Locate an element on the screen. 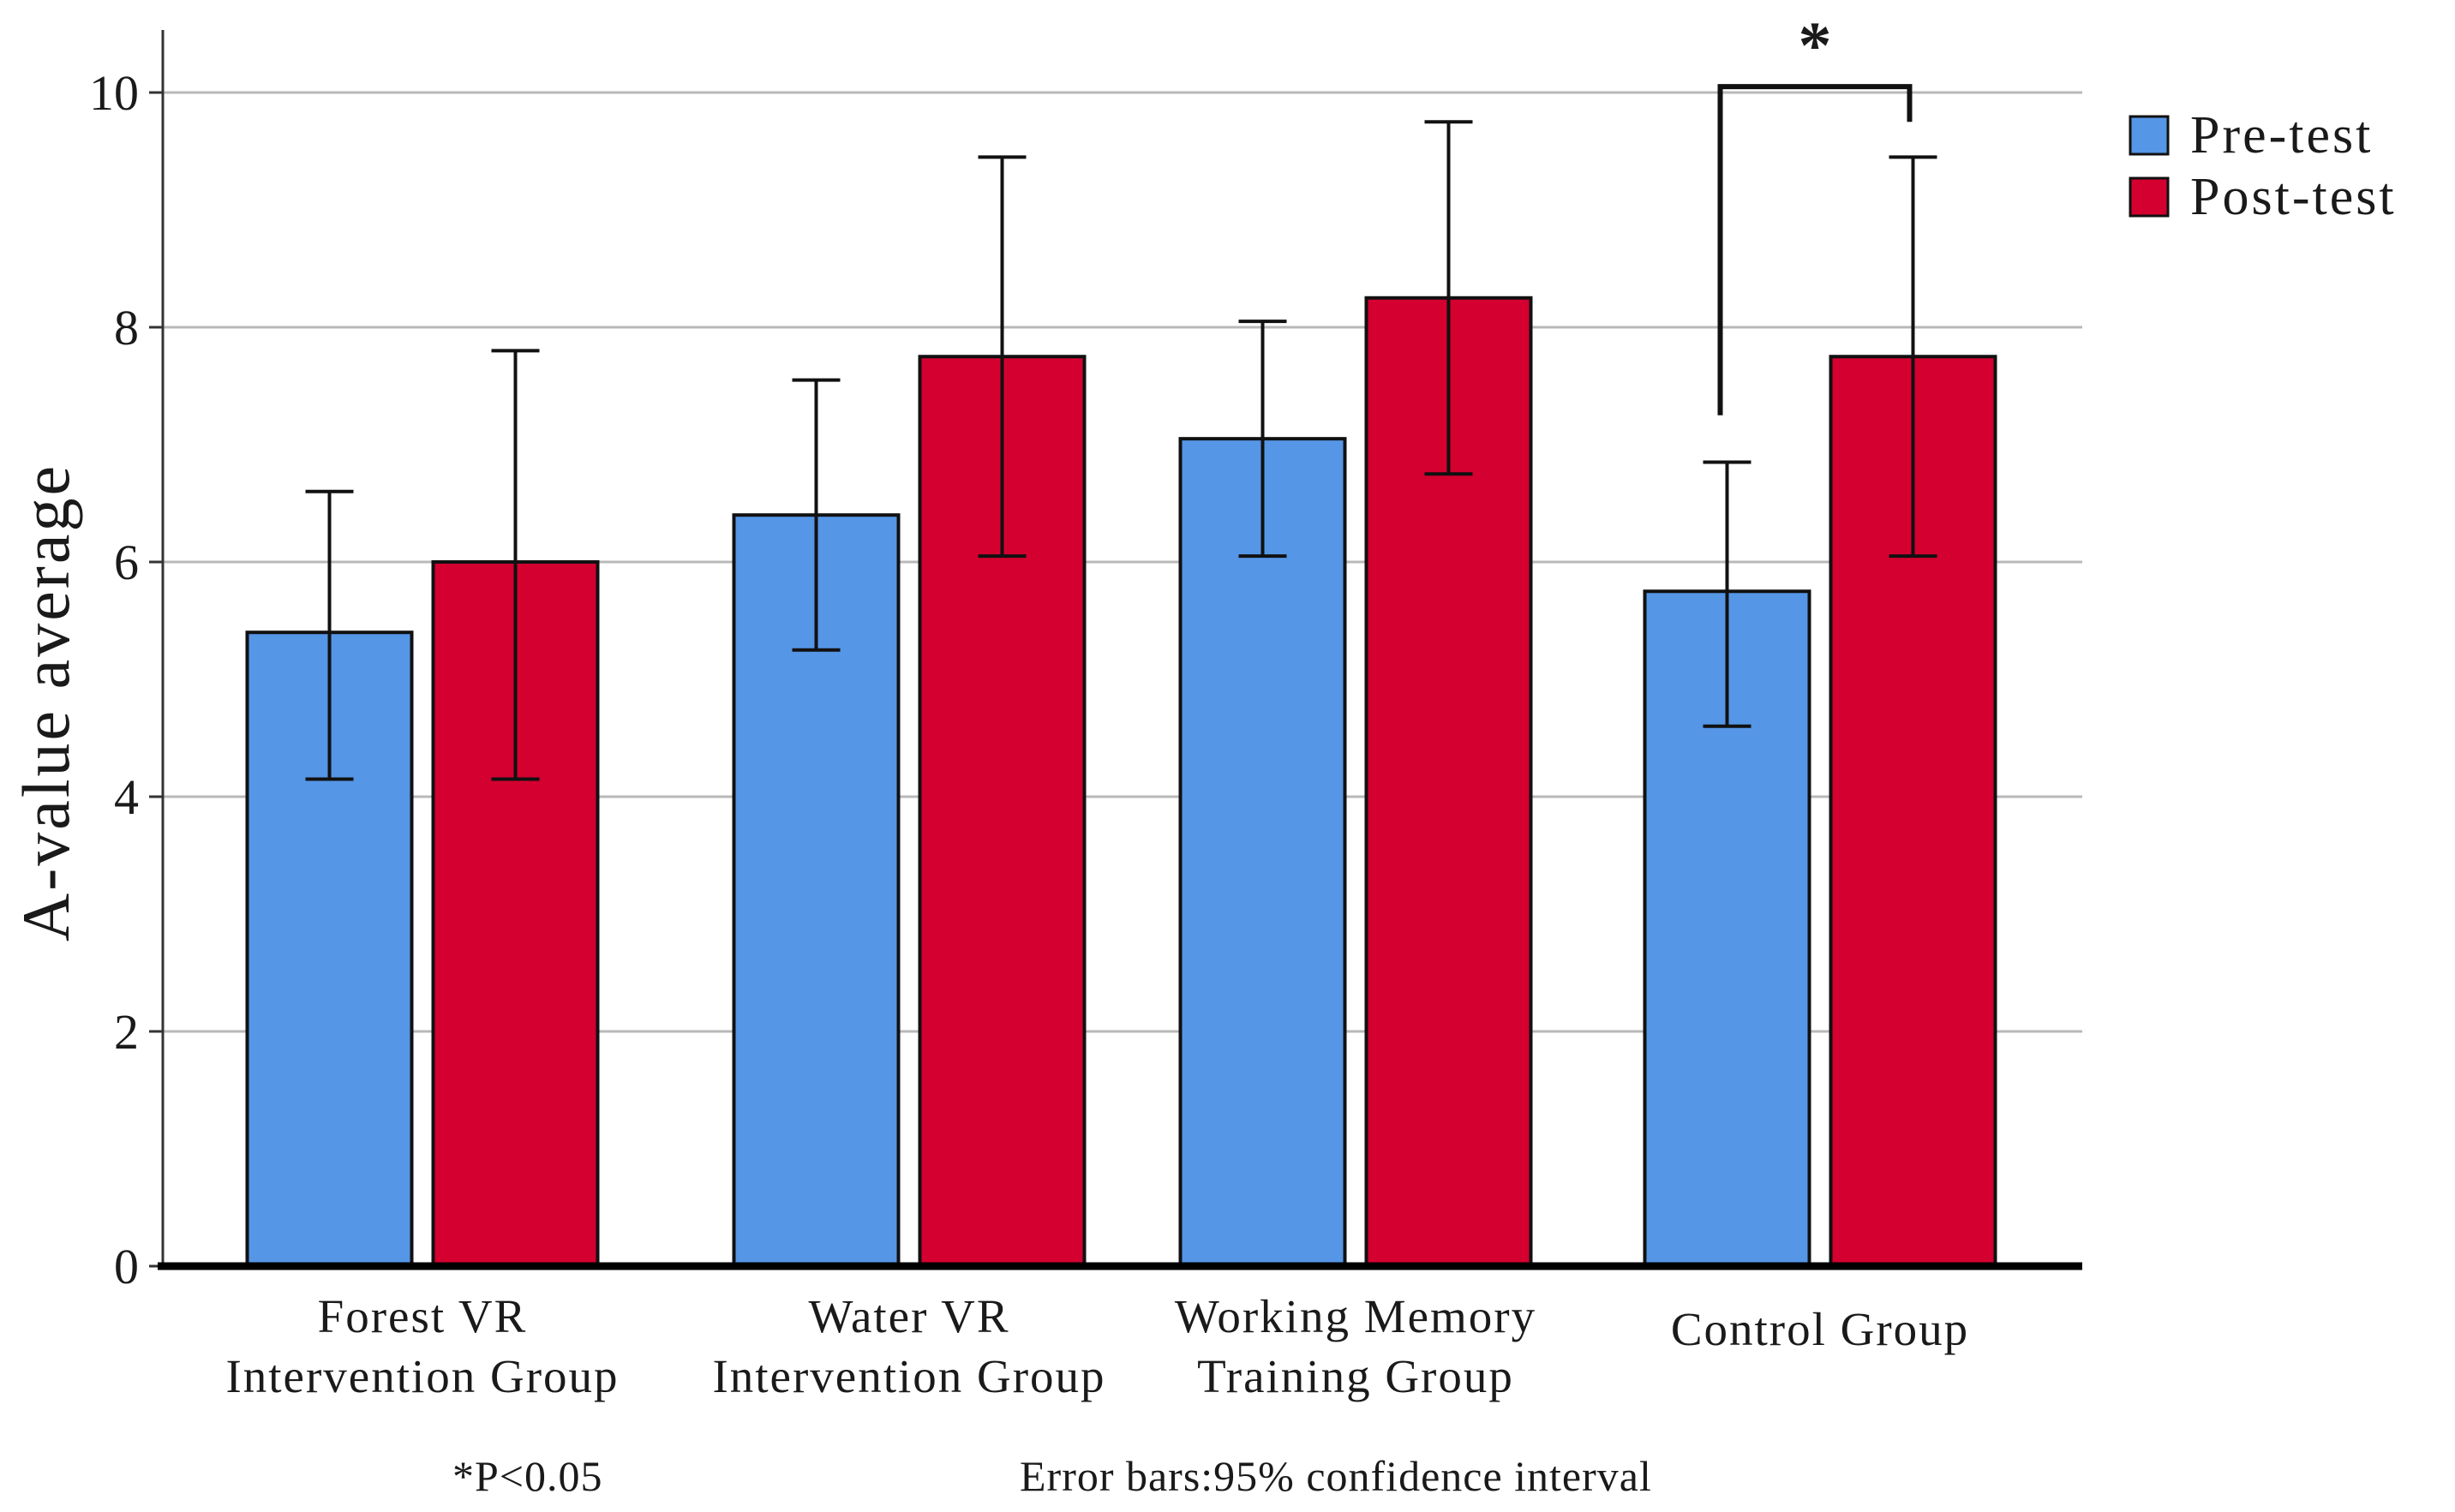 Image resolution: width=2455 pixels, height=1512 pixels. annotations: * is located at coordinates (1815, 212).